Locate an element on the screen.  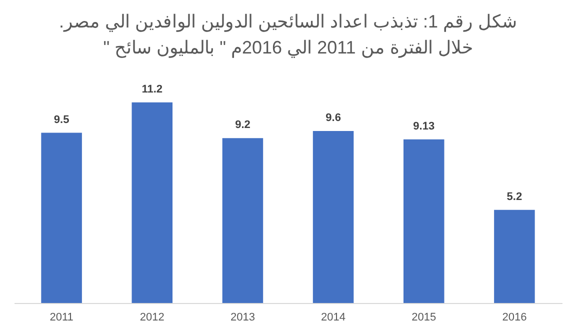
x-tick-label: 2014 is located at coordinates (333, 318).